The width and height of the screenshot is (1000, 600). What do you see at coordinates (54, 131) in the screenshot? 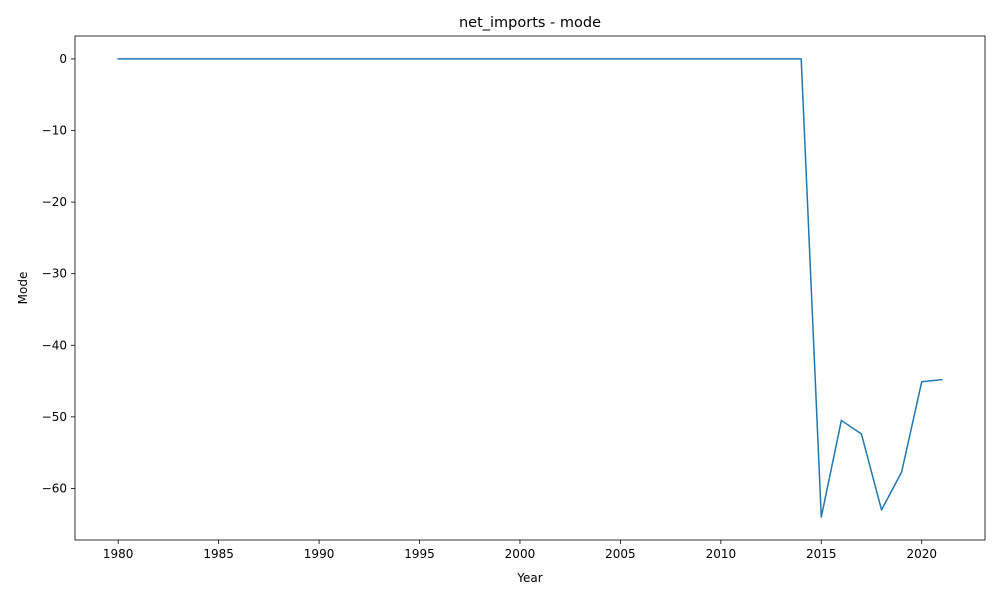
I see `y-tick-label: −10` at bounding box center [54, 131].